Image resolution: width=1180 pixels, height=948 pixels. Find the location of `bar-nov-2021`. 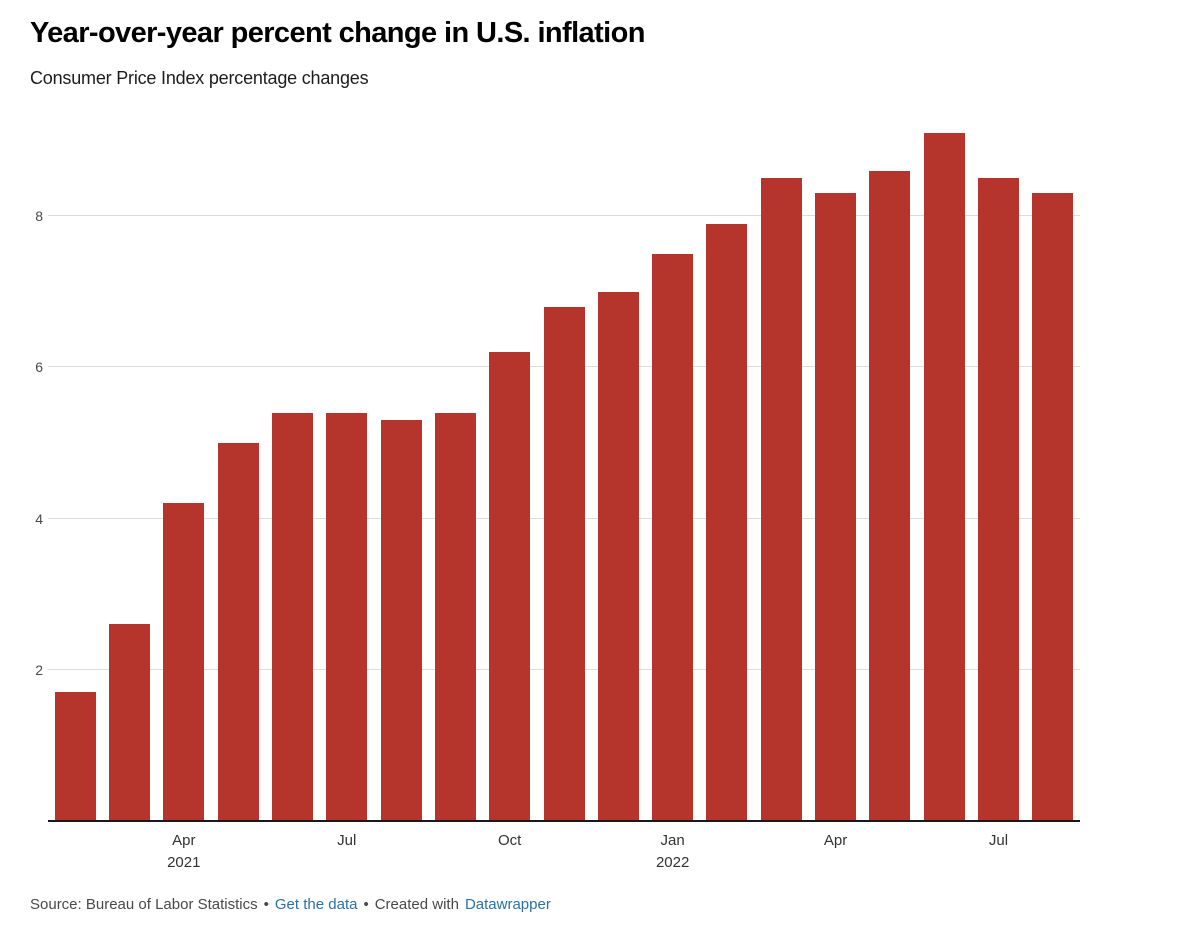

bar-nov-2021 is located at coordinates (564, 563).